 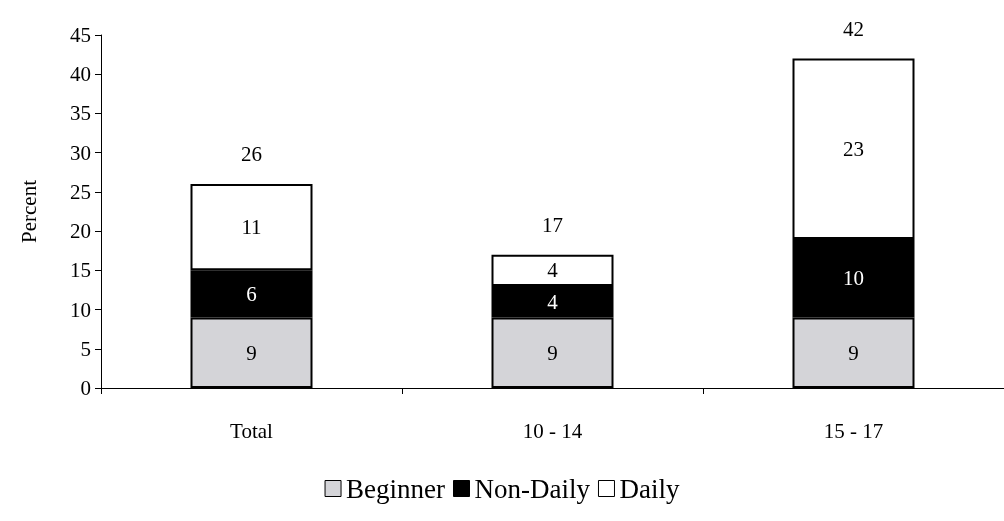 What do you see at coordinates (80, 309) in the screenshot?
I see `y-tick-label: 10` at bounding box center [80, 309].